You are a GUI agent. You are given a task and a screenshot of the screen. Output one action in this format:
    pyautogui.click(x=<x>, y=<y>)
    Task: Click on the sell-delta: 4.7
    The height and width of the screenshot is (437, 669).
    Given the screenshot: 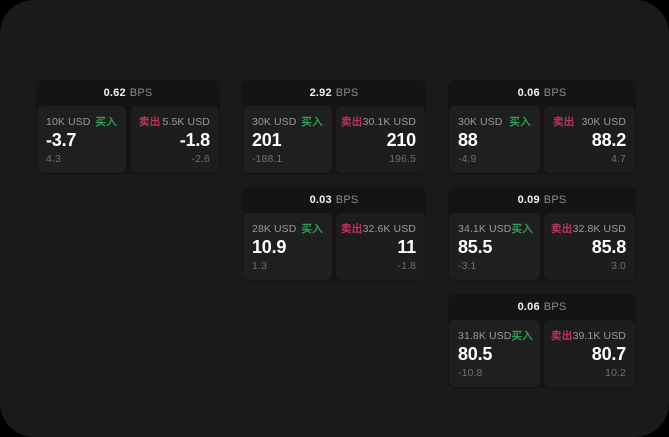 What is the action you would take?
    pyautogui.click(x=618, y=159)
    